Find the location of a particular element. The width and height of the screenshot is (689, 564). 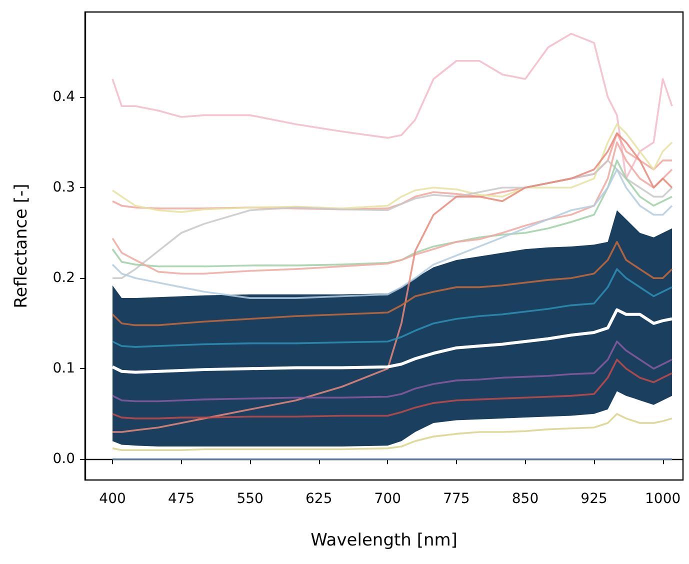

y-tick-label: 0.2 is located at coordinates (63, 278).